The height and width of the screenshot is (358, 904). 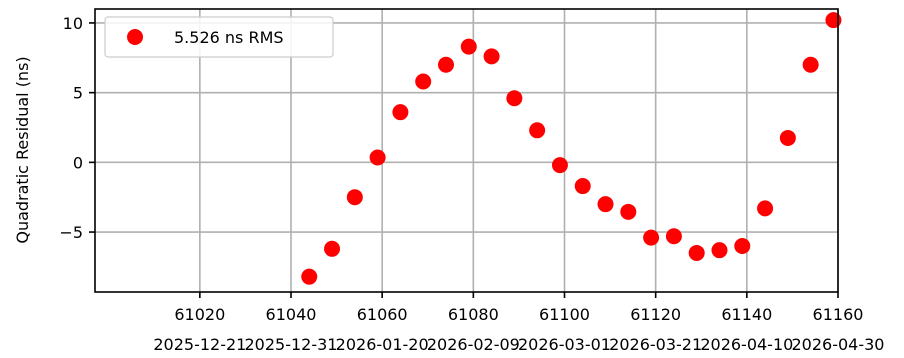 I want to click on x-tick-label: 61080, so click(x=473, y=314).